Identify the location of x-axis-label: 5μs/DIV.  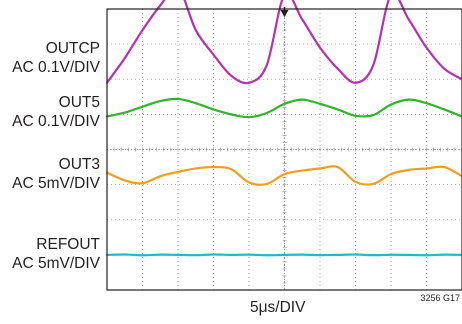
(278, 307).